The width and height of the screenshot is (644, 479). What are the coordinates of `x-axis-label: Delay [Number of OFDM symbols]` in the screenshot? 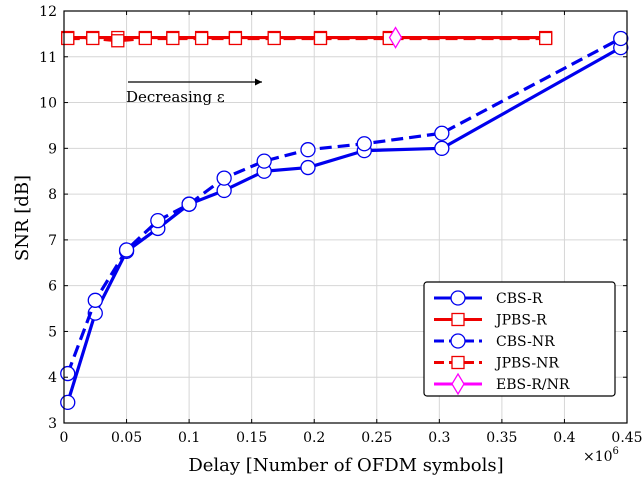 It's located at (345, 465).